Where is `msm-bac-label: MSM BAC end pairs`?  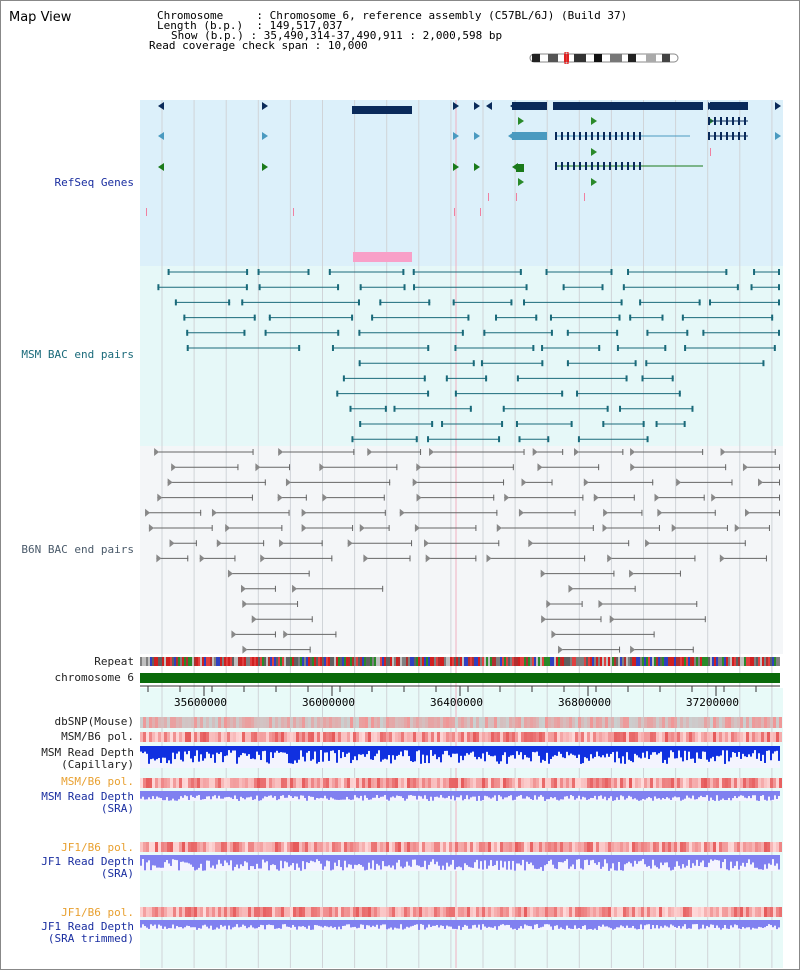
msm-bac-label: MSM BAC end pairs is located at coordinates (77, 354).